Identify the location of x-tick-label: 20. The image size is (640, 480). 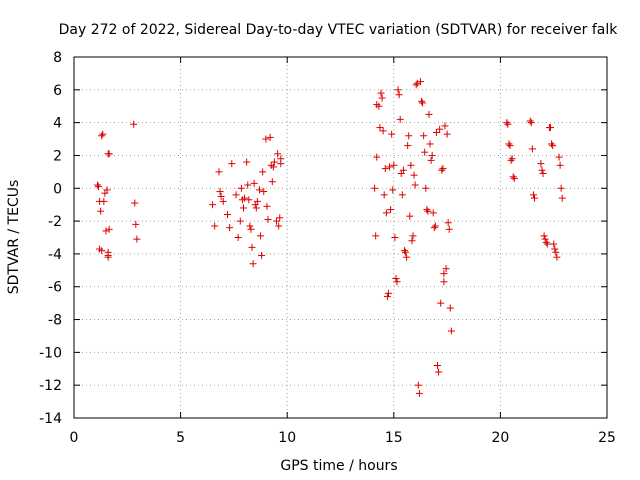
(500, 438).